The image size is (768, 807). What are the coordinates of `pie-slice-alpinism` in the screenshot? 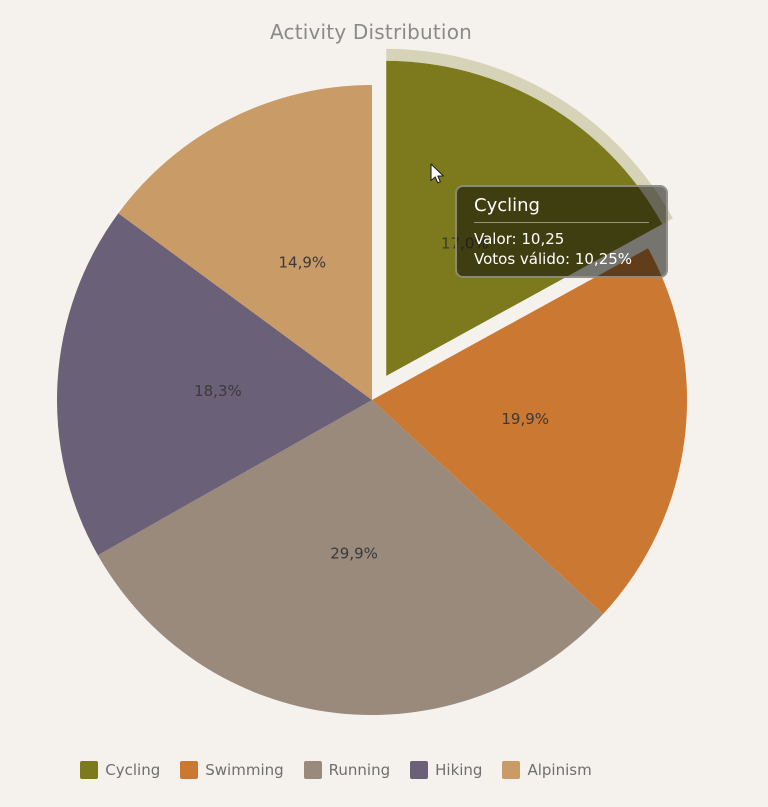 It's located at (245, 242).